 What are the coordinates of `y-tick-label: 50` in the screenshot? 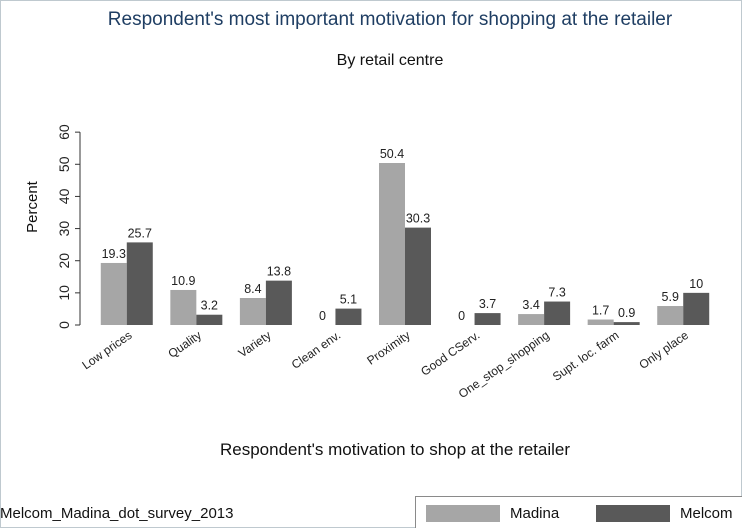 It's located at (64, 164).